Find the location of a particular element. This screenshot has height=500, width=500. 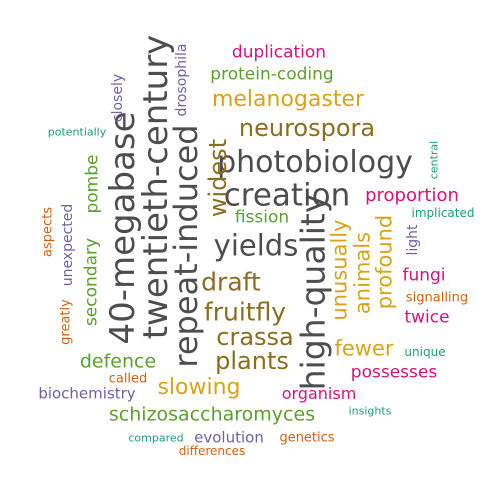

word: plants is located at coordinates (252, 361).